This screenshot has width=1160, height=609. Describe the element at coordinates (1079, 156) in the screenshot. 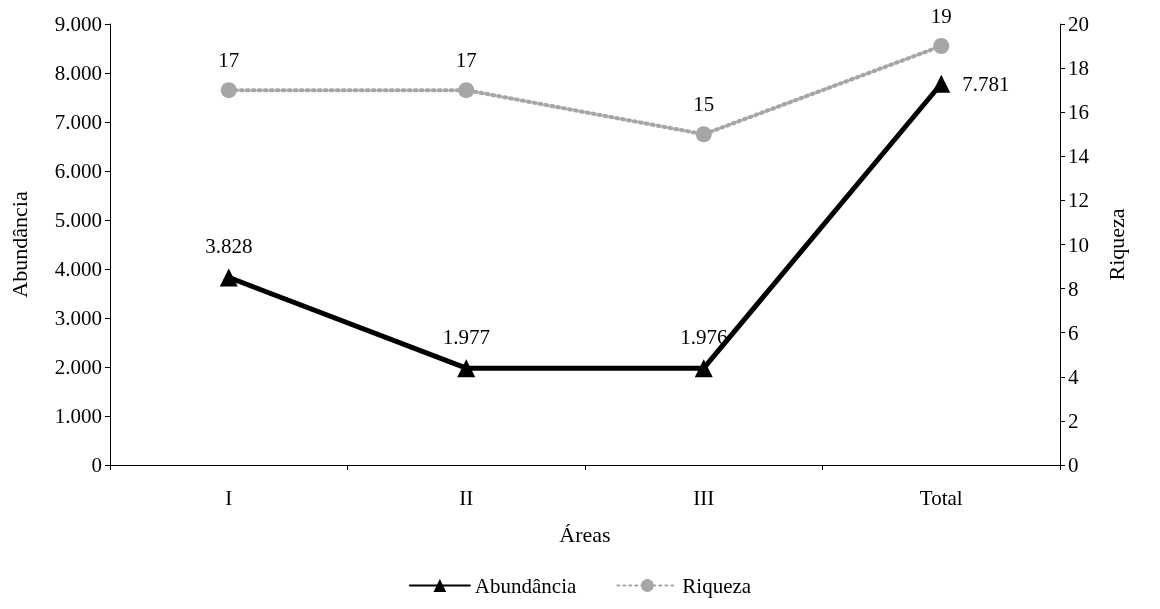

I see `y2-tick-label: 14` at that location.